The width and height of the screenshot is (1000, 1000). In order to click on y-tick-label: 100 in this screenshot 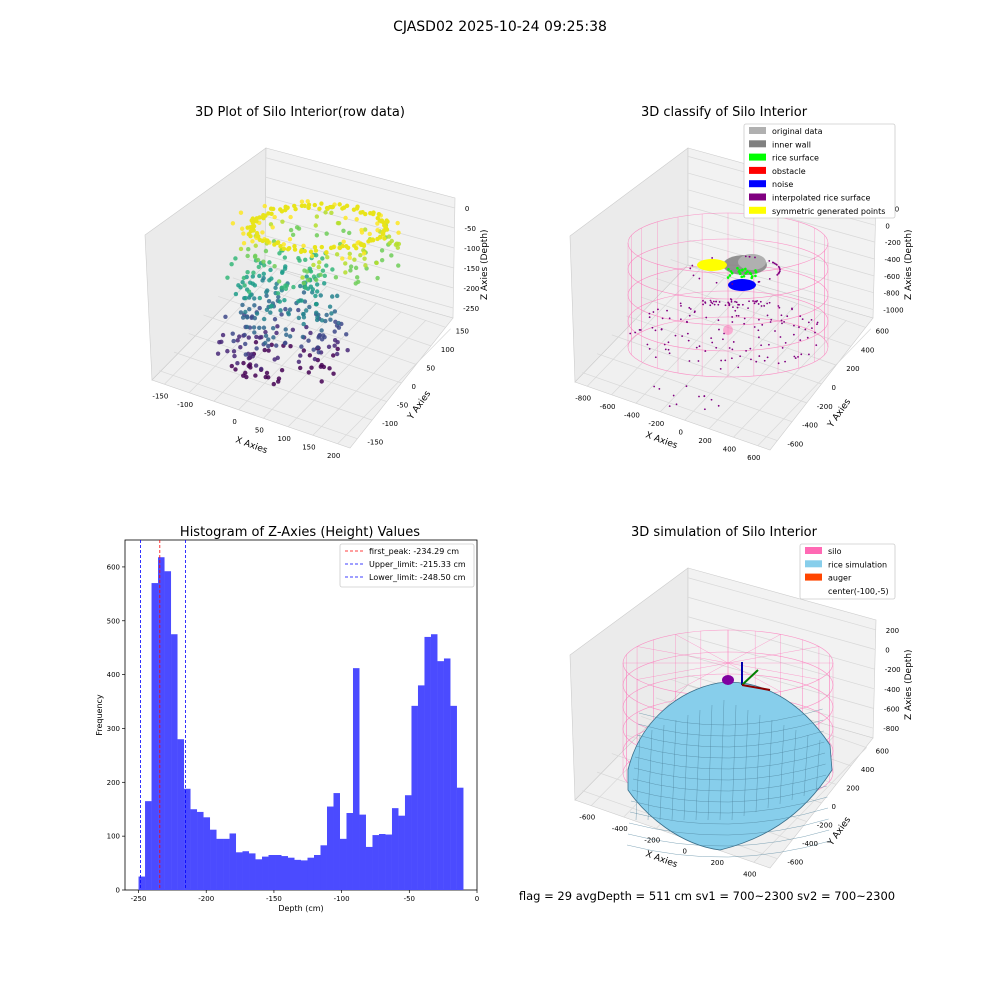, I will do `click(113, 837)`.